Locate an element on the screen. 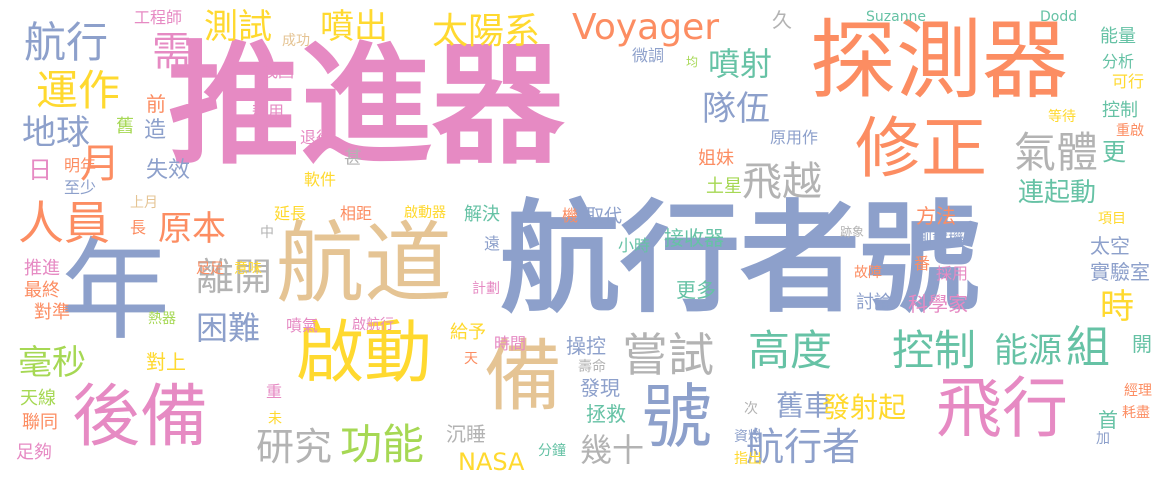 The width and height of the screenshot is (1175, 482). word-sky: 天 is located at coordinates (471, 359).